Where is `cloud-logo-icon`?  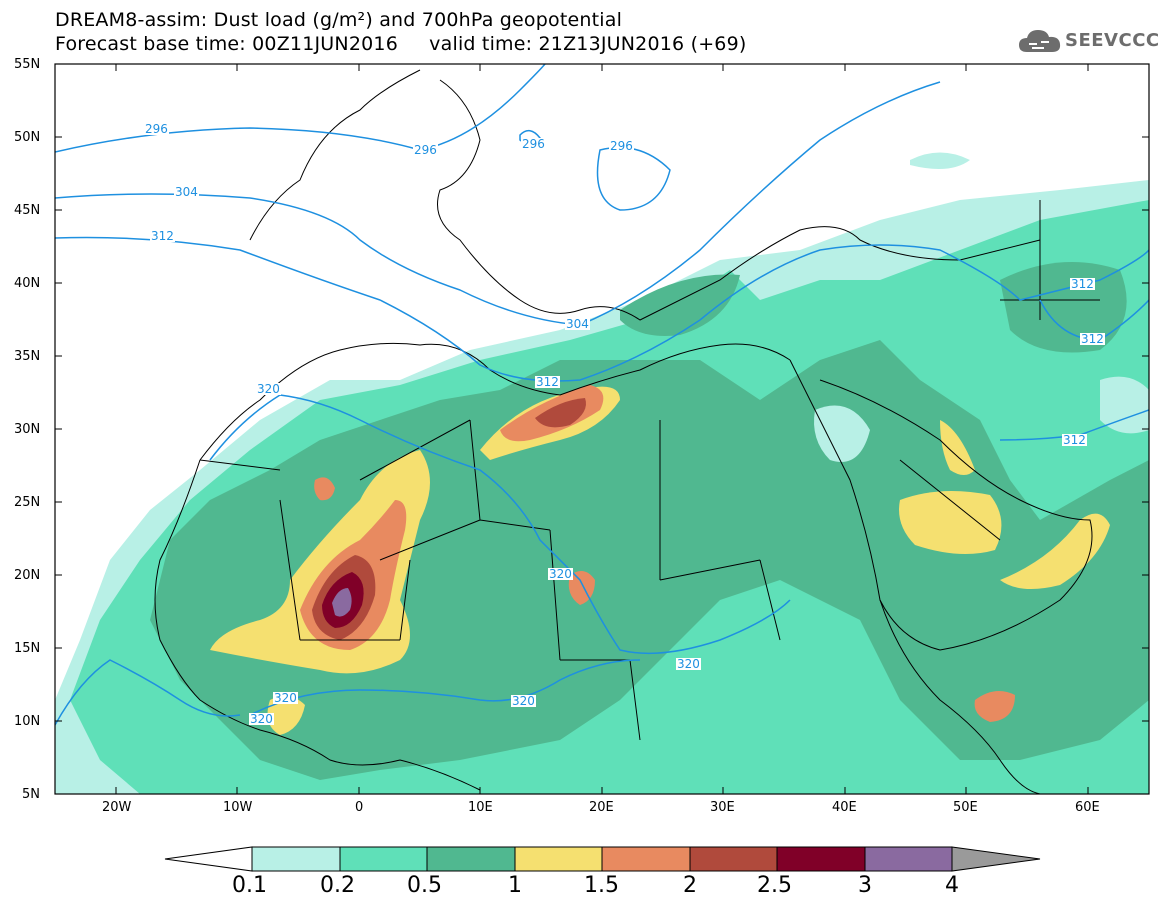 cloud-logo-icon is located at coordinates (1040, 41).